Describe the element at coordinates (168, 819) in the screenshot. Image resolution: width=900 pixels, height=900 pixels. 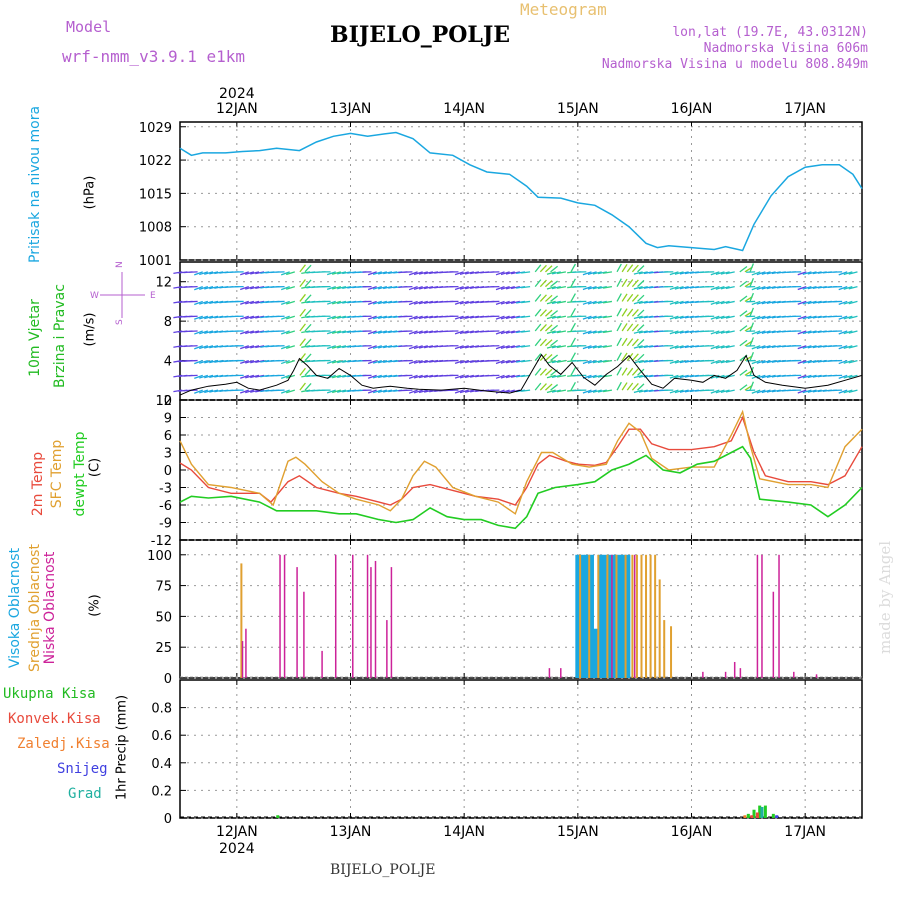
I see `precip-tick-label: 0` at that location.